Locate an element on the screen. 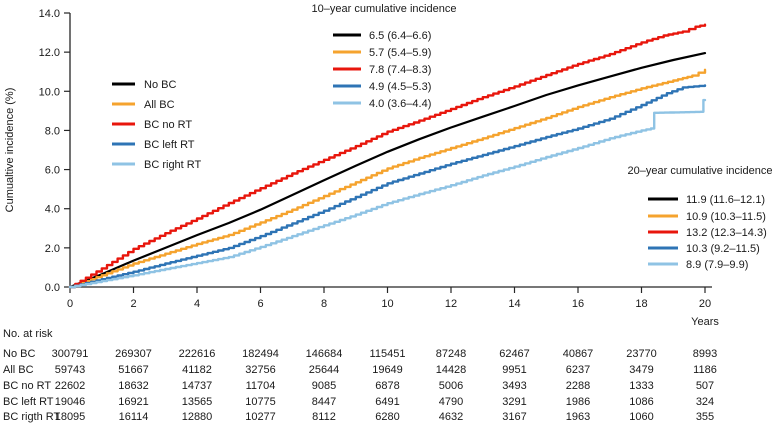 Image resolution: width=778 pixels, height=424 pixels. x-tick-label: 6 is located at coordinates (260, 304).